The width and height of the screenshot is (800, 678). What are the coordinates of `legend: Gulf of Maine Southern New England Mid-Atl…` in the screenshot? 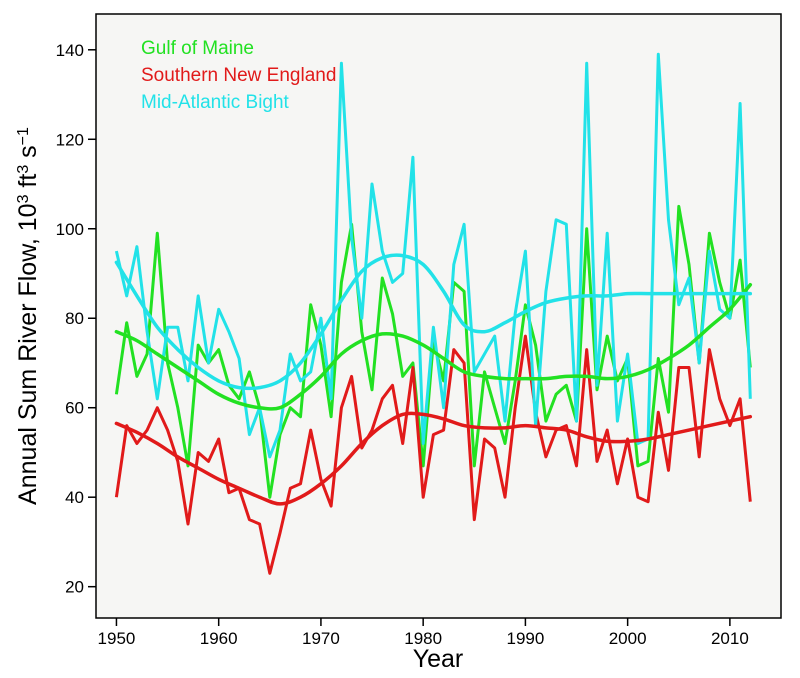 It's located at (238, 75).